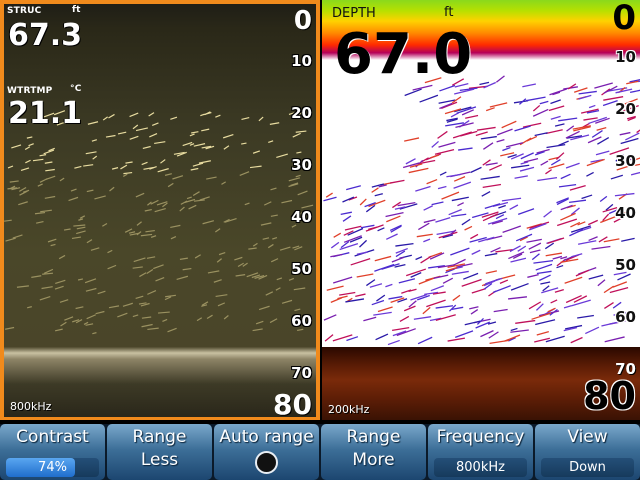 Image resolution: width=640 pixels, height=480 pixels. What do you see at coordinates (480, 452) in the screenshot?
I see `frequency-button: Frequency 800kHz` at bounding box center [480, 452].